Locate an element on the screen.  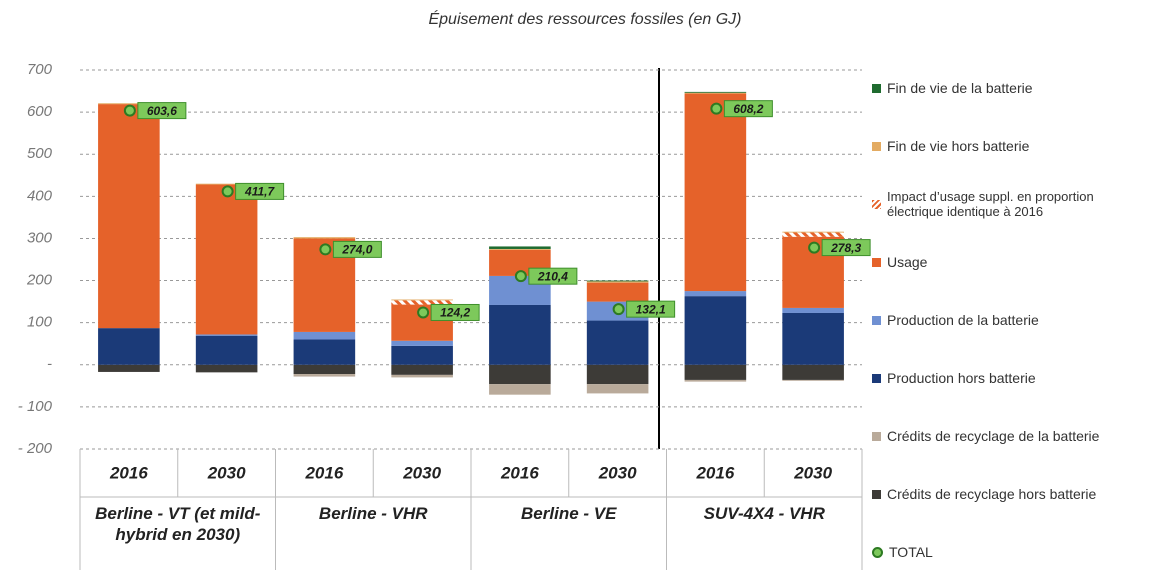
legend-label: Crédits de recyclage de la batterie is located at coordinates (993, 436).